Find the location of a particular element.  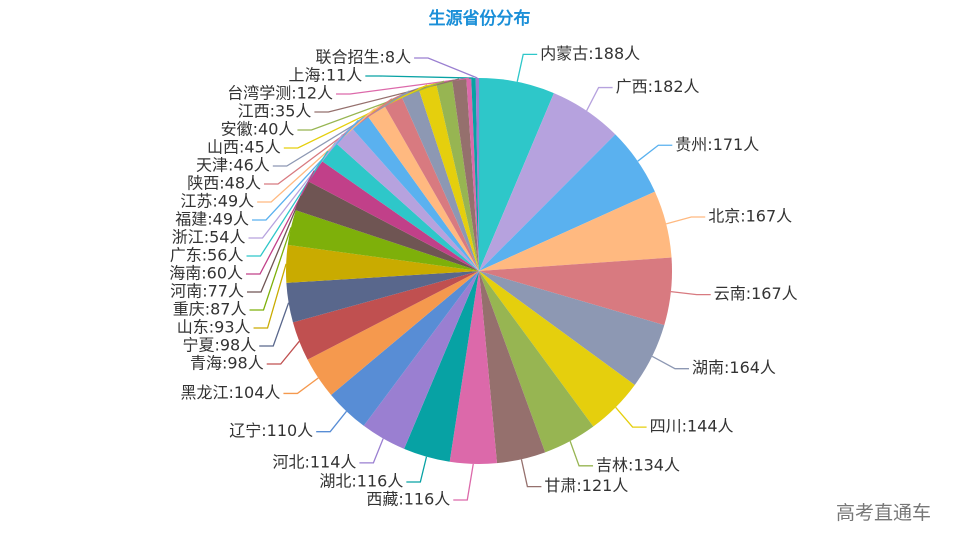

slice-label-15: 宁夏:98人 is located at coordinates (219, 345).